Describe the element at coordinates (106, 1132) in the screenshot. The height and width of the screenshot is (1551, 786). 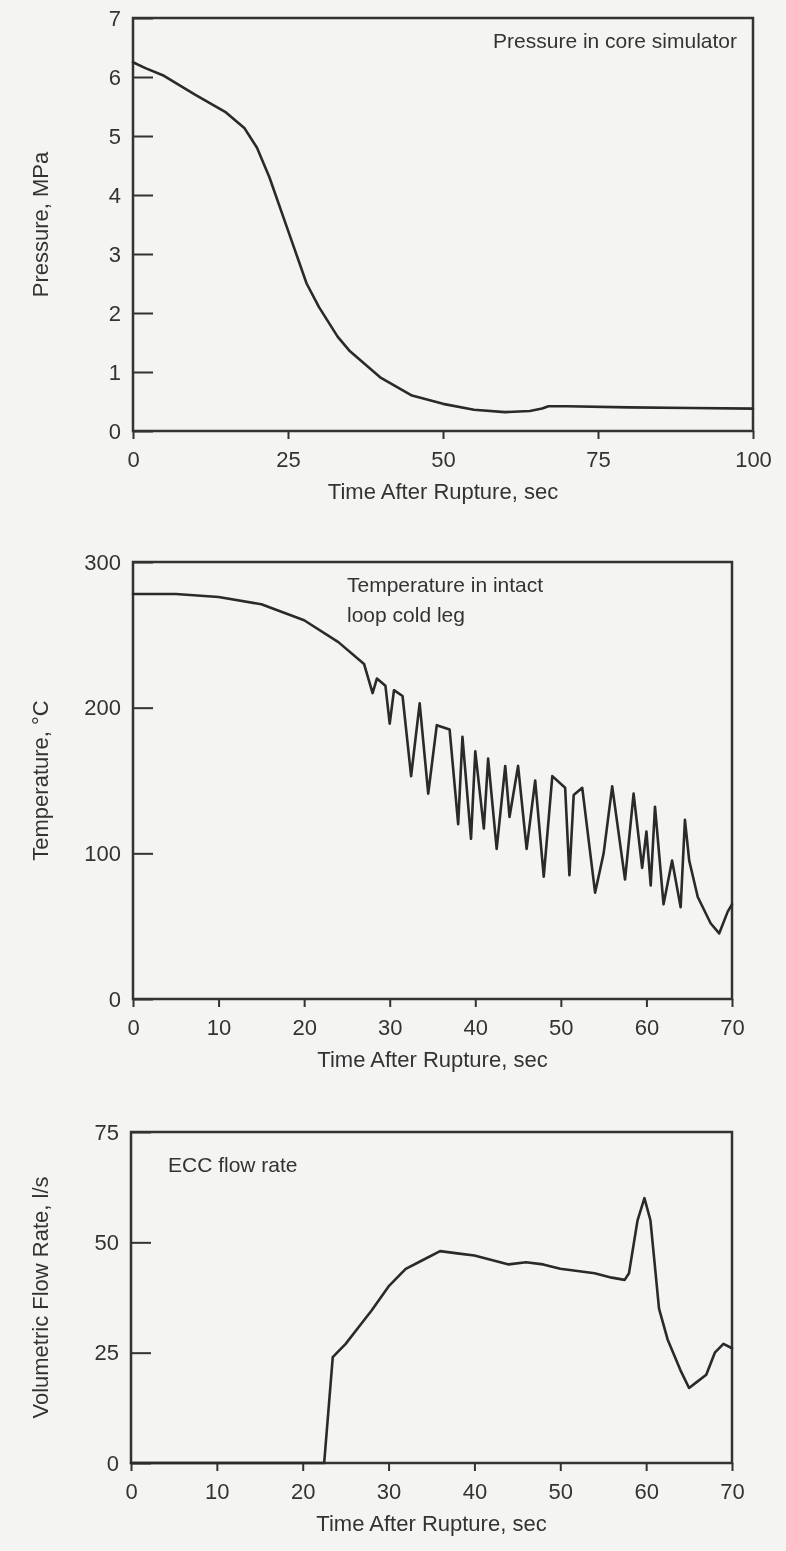
I see `y-tick-label: 75` at that location.